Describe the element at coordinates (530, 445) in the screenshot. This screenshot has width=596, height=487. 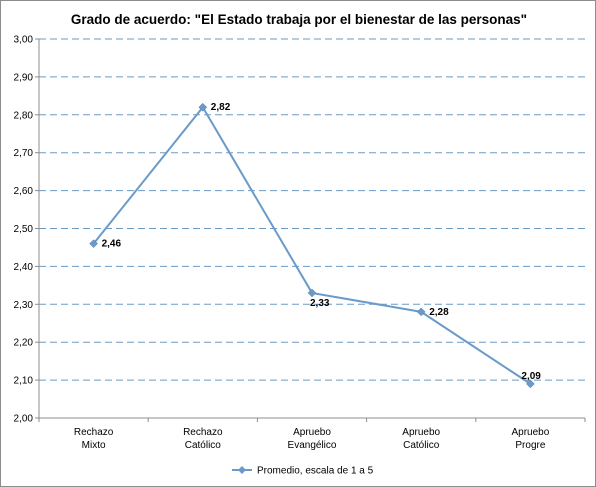
I see `x-category-label: Progre` at that location.